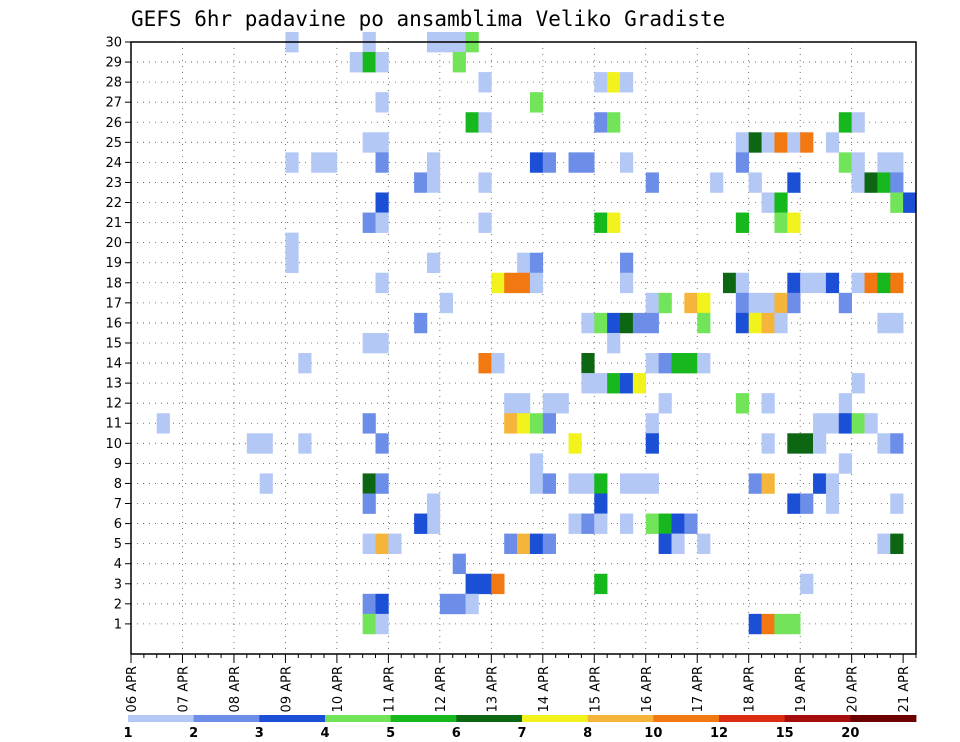  Describe the element at coordinates (113, 43) in the screenshot. I see `y-tick-label: 30` at that location.